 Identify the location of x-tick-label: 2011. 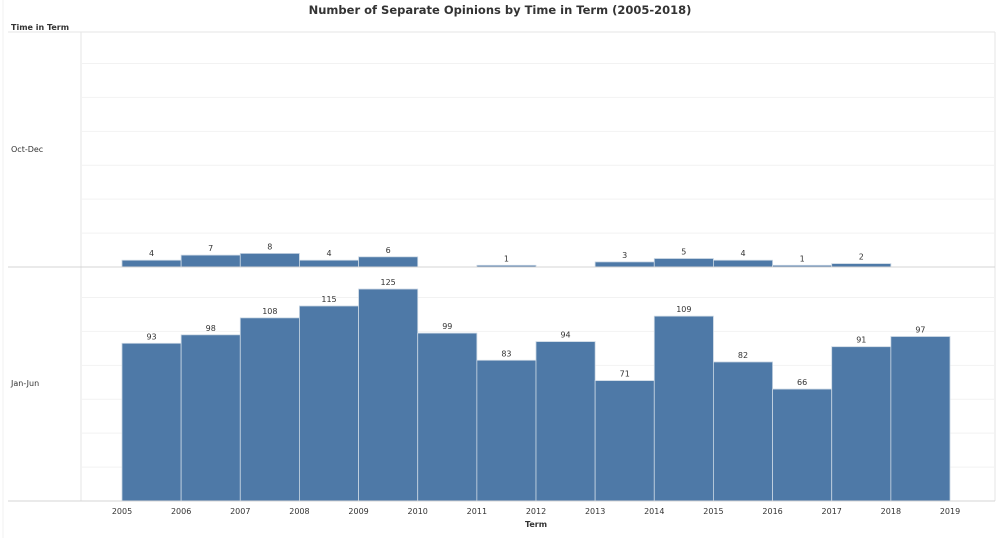
(477, 511).